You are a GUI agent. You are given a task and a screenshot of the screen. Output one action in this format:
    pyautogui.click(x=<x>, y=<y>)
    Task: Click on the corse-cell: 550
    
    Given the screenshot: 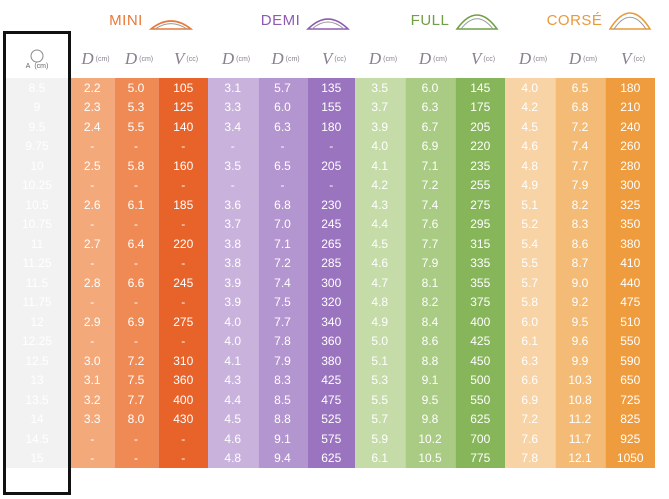 What is the action you would take?
    pyautogui.click(x=630, y=341)
    